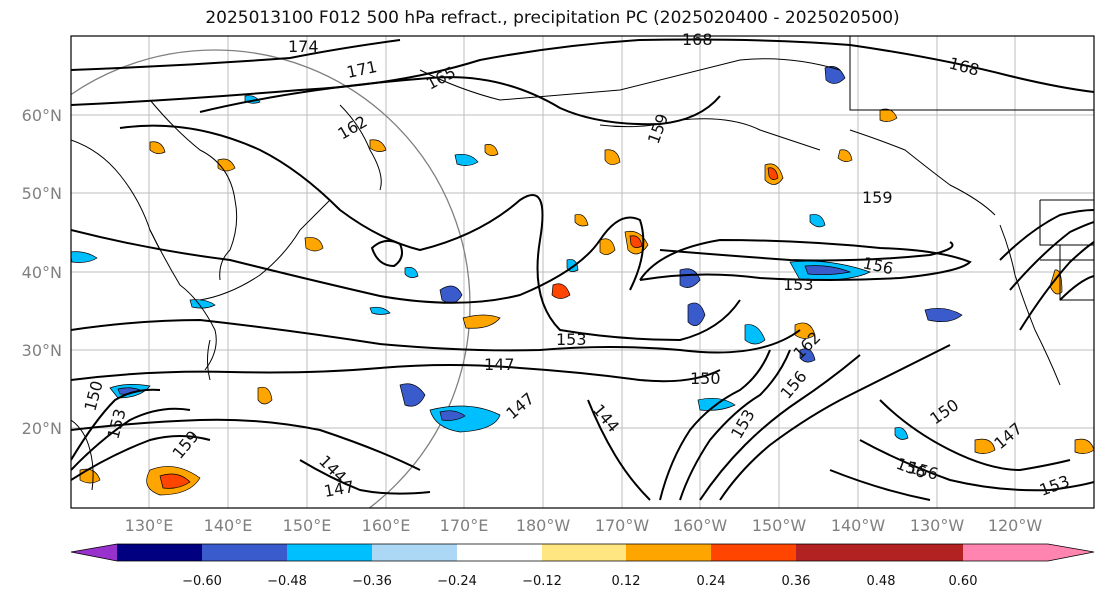 The height and width of the screenshot is (601, 1105). What do you see at coordinates (700, 525) in the screenshot?
I see `lon-label: 160°W` at bounding box center [700, 525].